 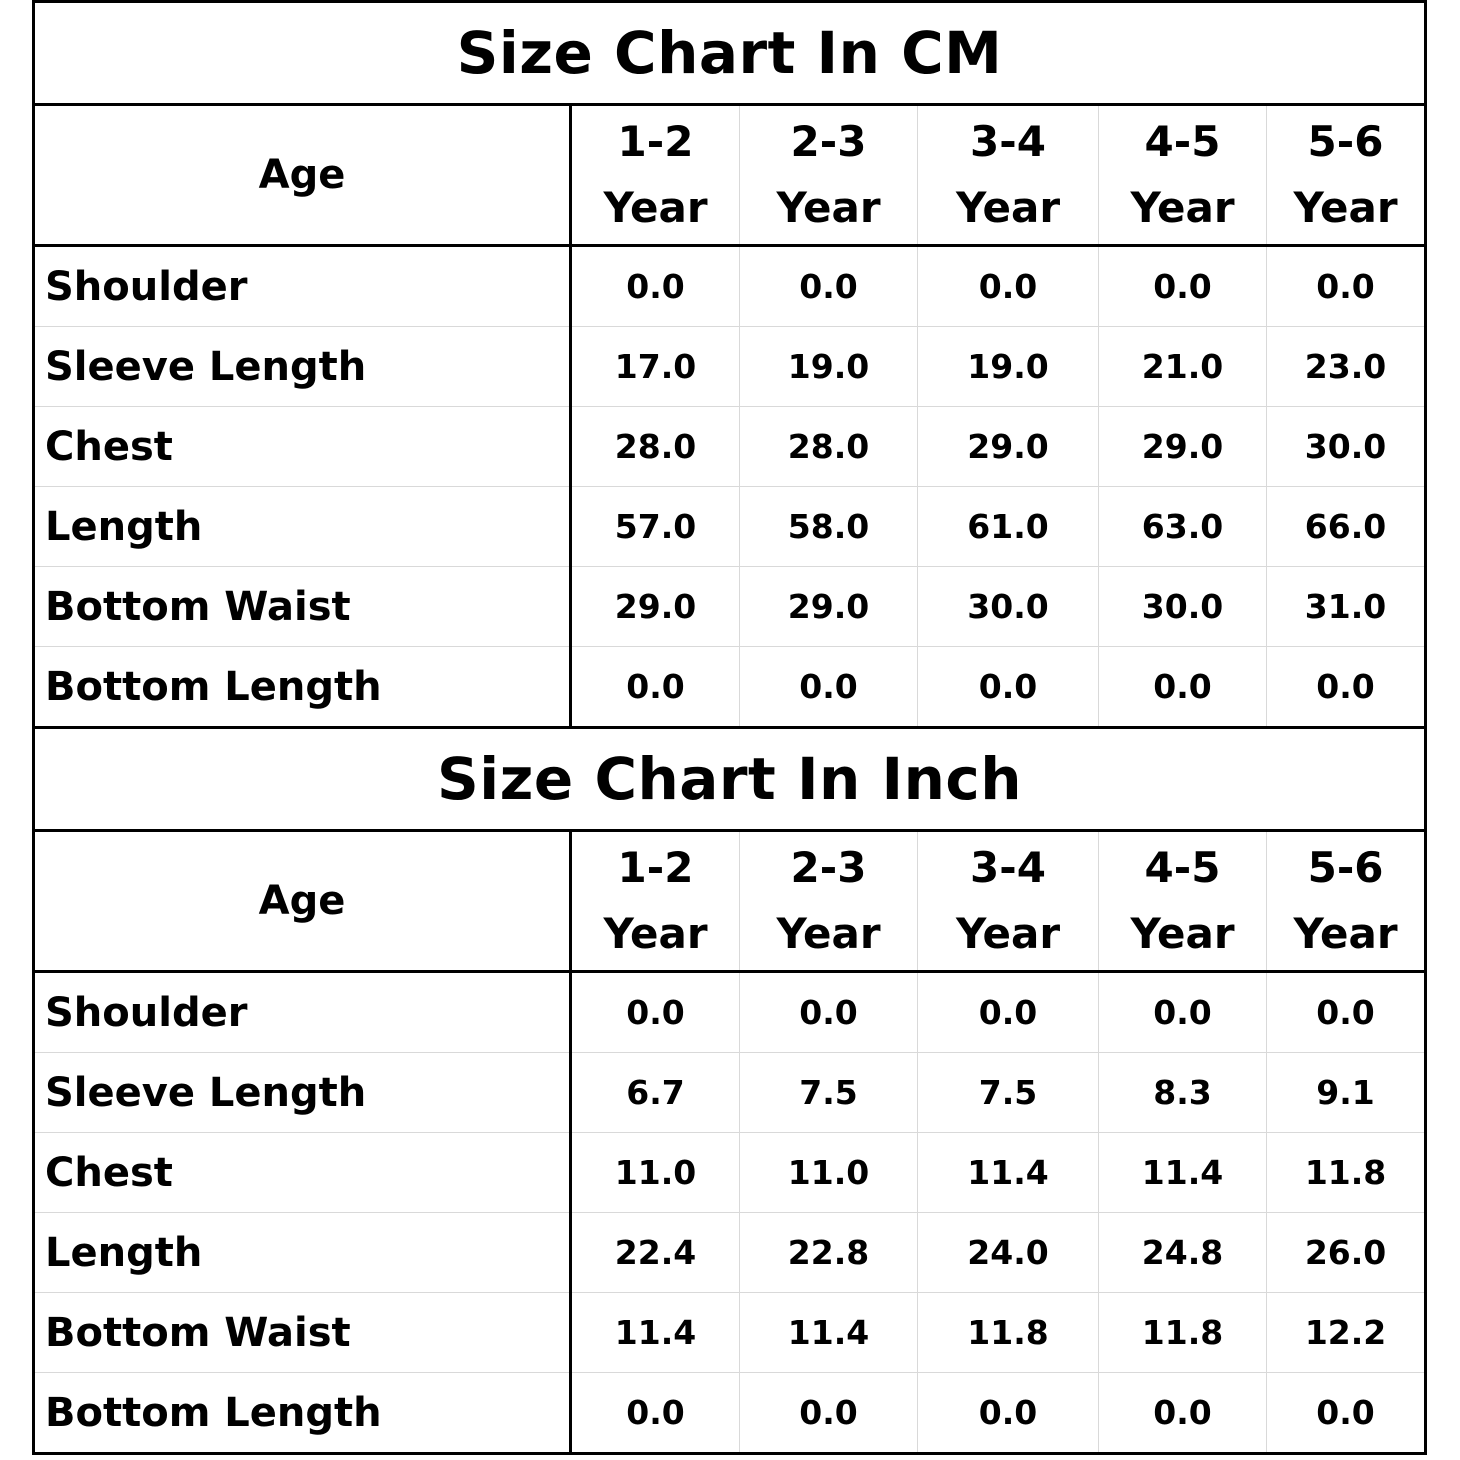 I want to click on table-row: Sleeve Length 6.7 7.5 7.5 8.3 9.1, so click(x=730, y=1092).